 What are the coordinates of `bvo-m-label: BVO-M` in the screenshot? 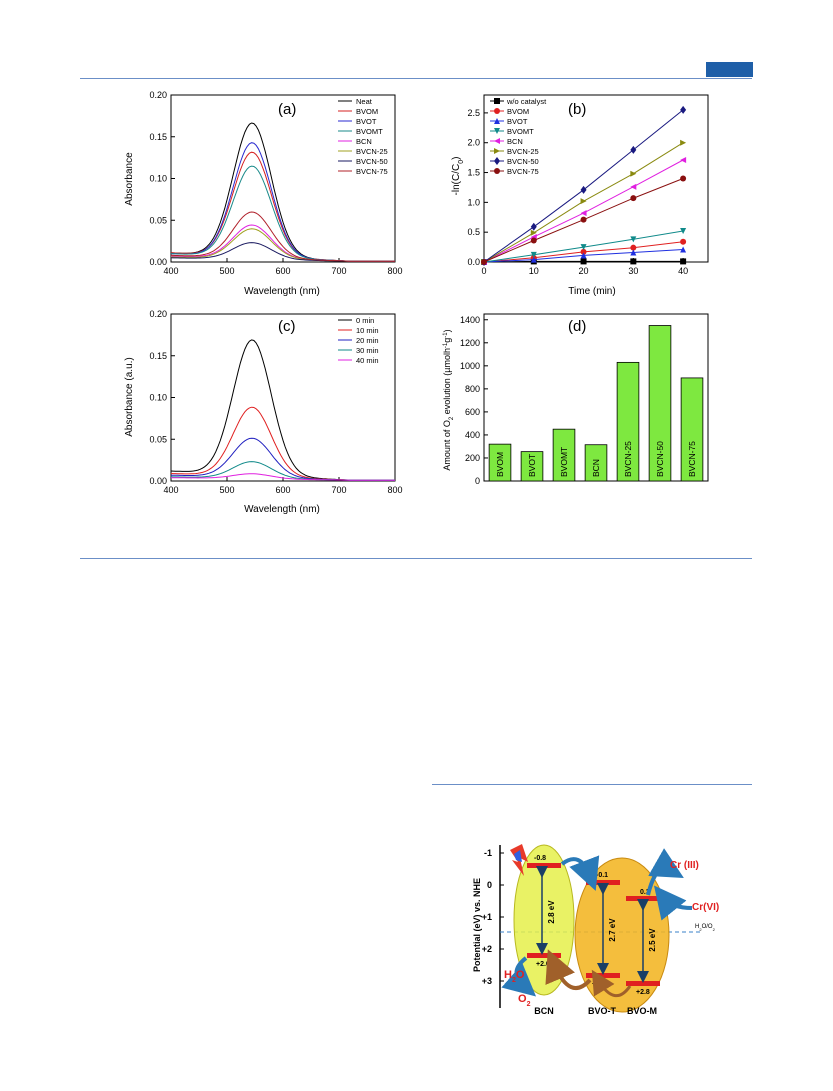 It's located at (642, 1011).